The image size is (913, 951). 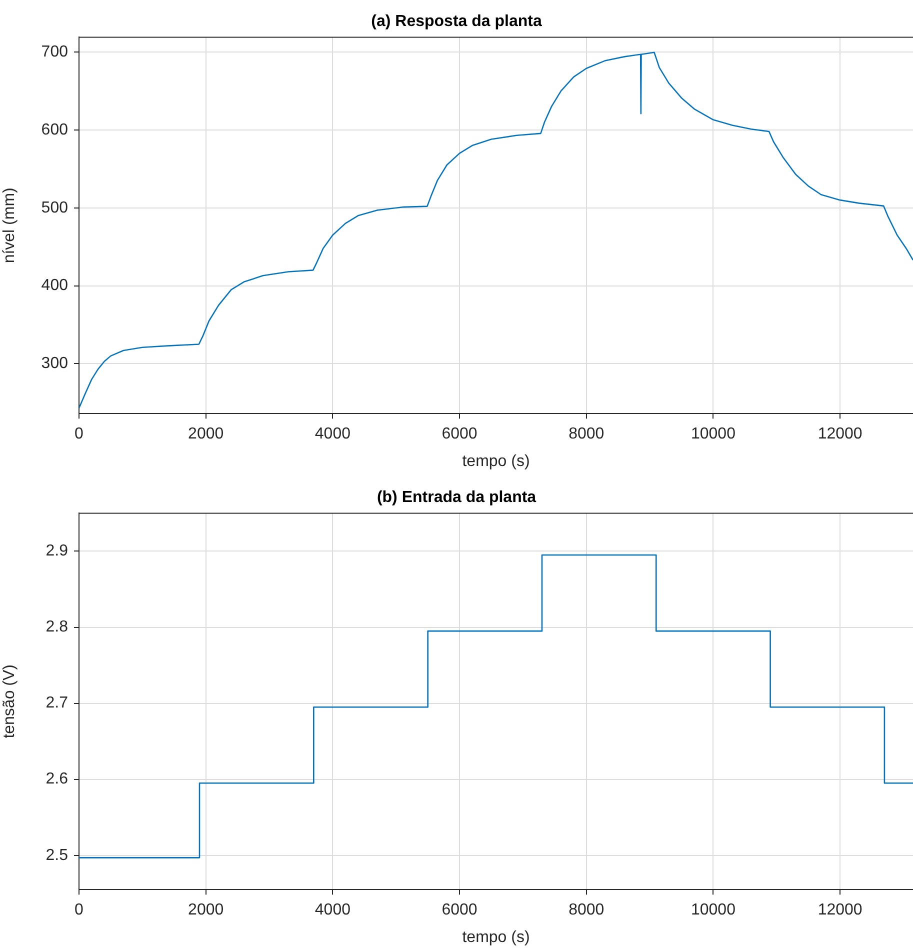 I want to click on y-axis-title: tensão (V), so click(x=9, y=701).